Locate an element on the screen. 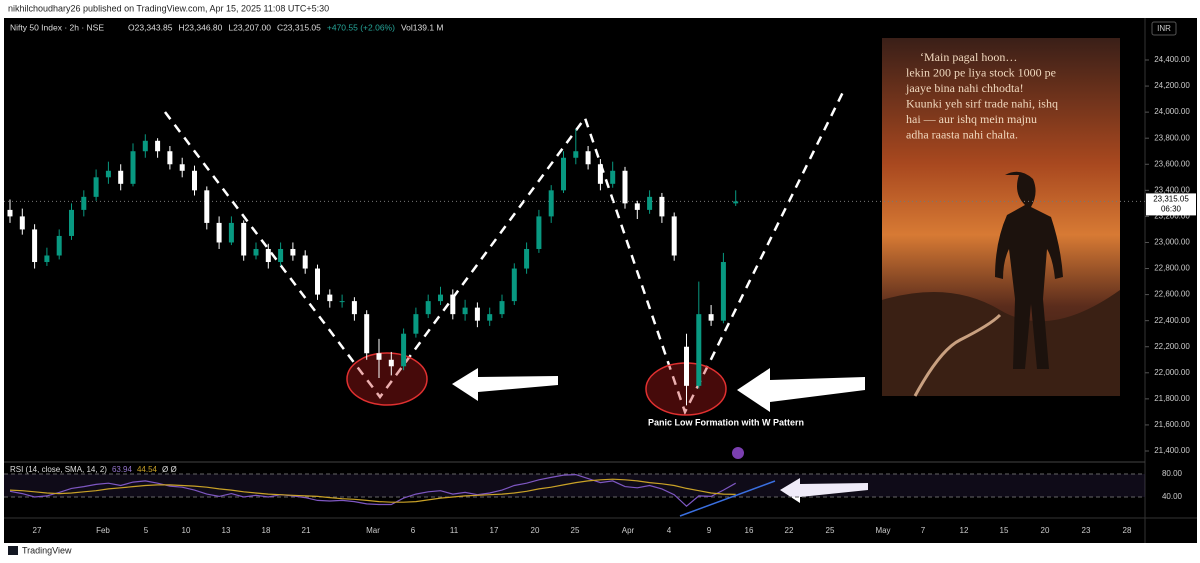  x-tick-label: 10 is located at coordinates (186, 530).